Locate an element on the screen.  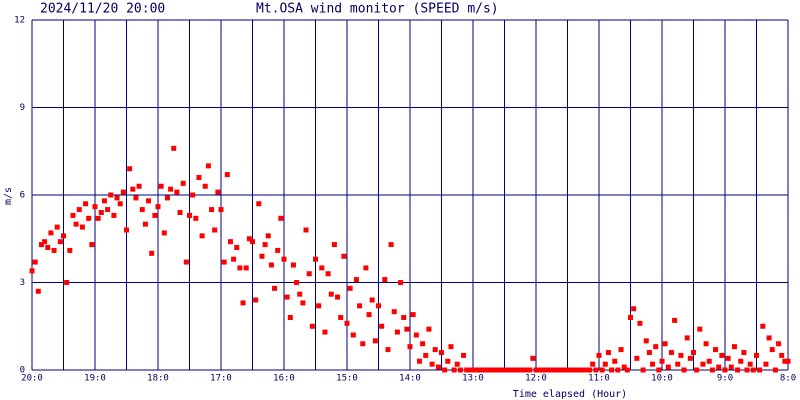
y-tick-label: 3 is located at coordinates (22, 283).